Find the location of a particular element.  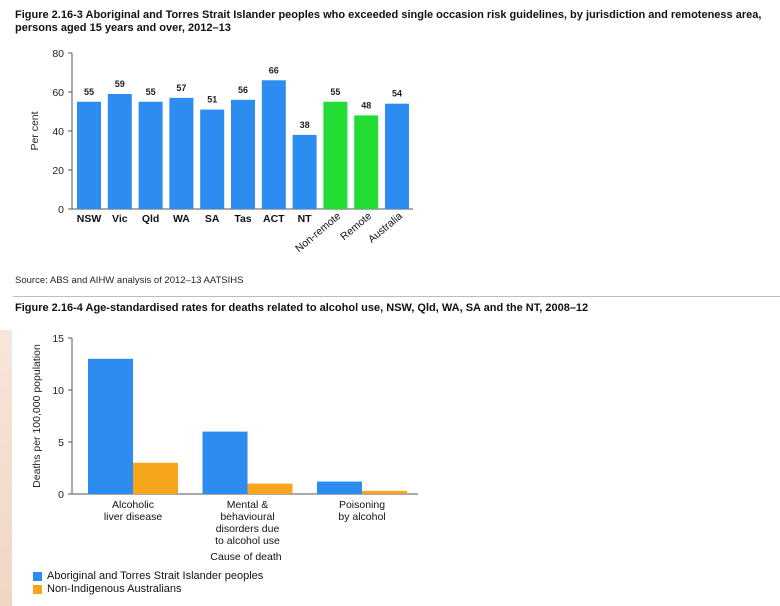

x-tick-label: Qld is located at coordinates (151, 219).